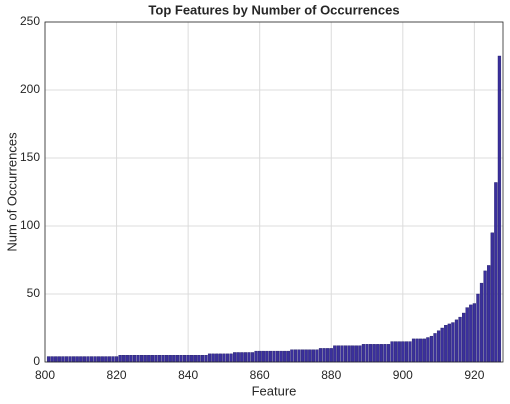  I want to click on y-tick-label: 200, so click(30, 89).